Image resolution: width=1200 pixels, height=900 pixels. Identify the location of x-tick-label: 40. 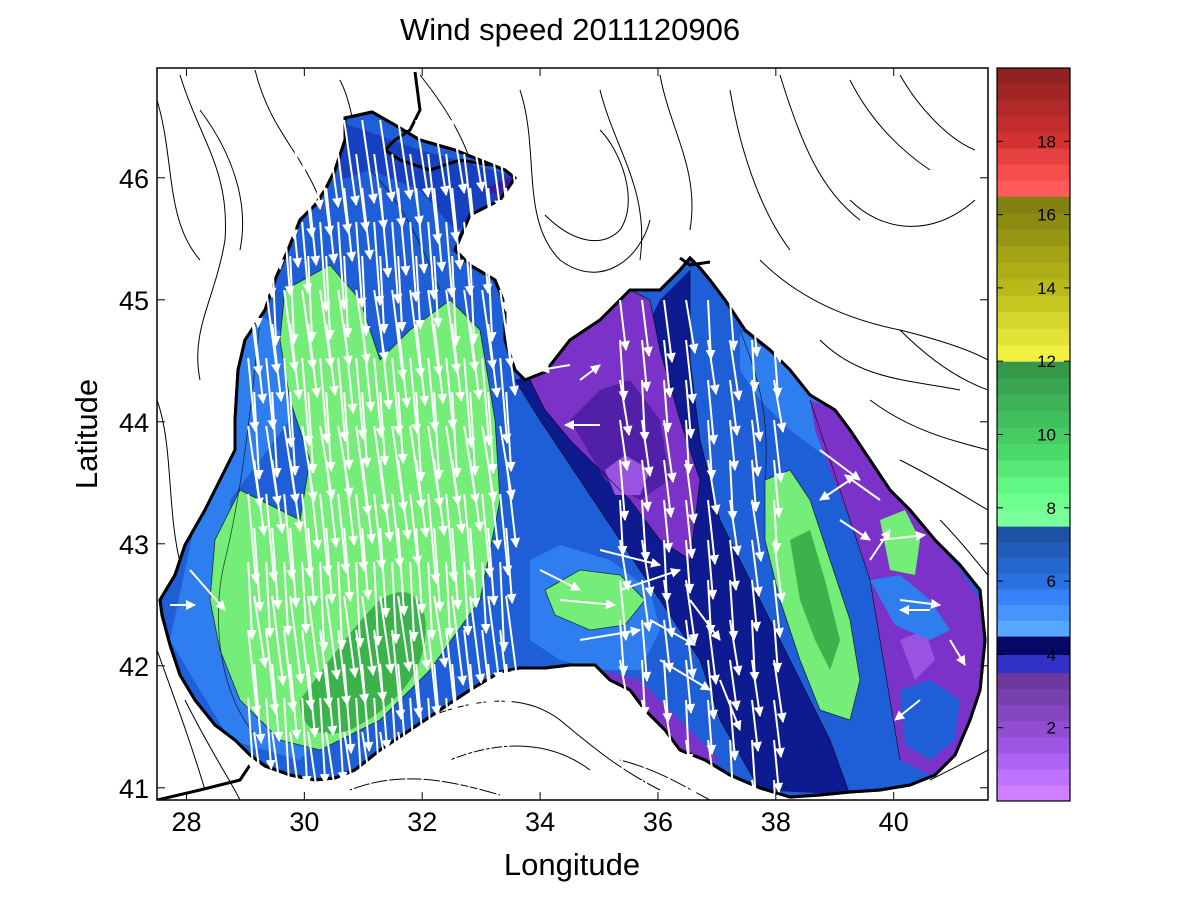
(894, 822).